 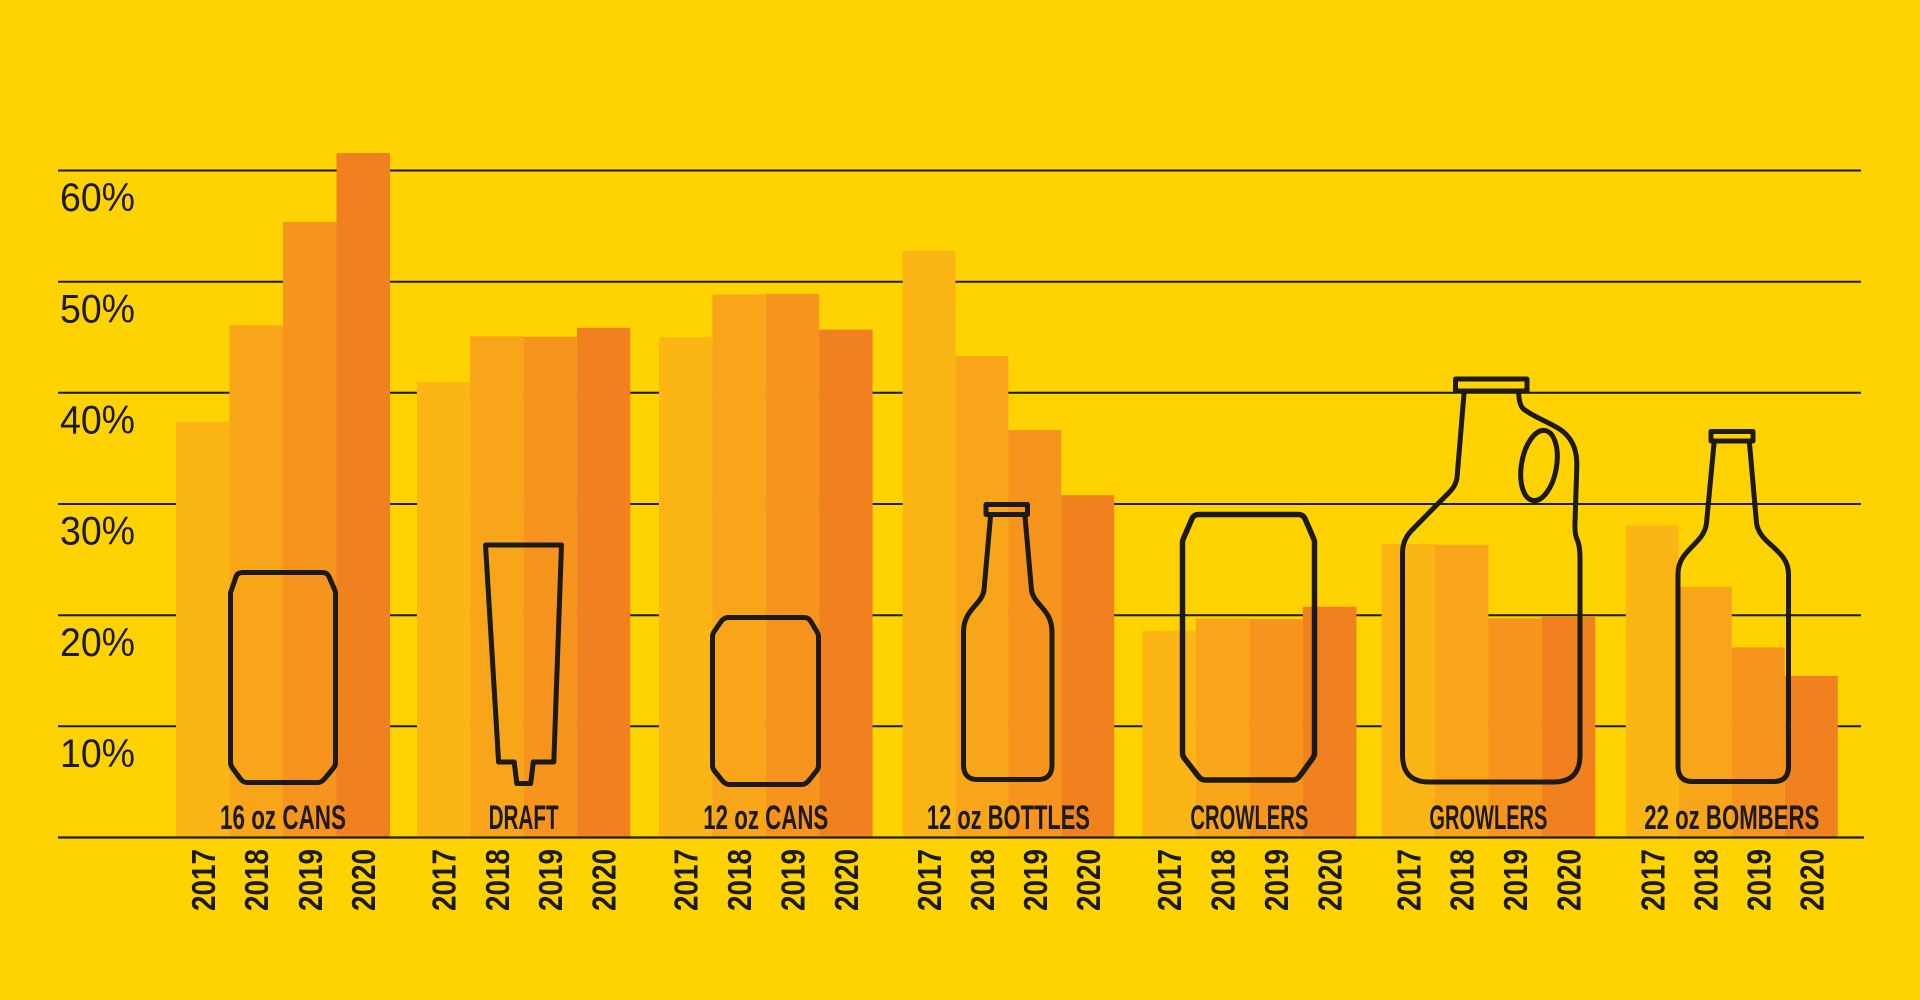 I want to click on svg-text: CROWLERS, so click(x=1249, y=818).